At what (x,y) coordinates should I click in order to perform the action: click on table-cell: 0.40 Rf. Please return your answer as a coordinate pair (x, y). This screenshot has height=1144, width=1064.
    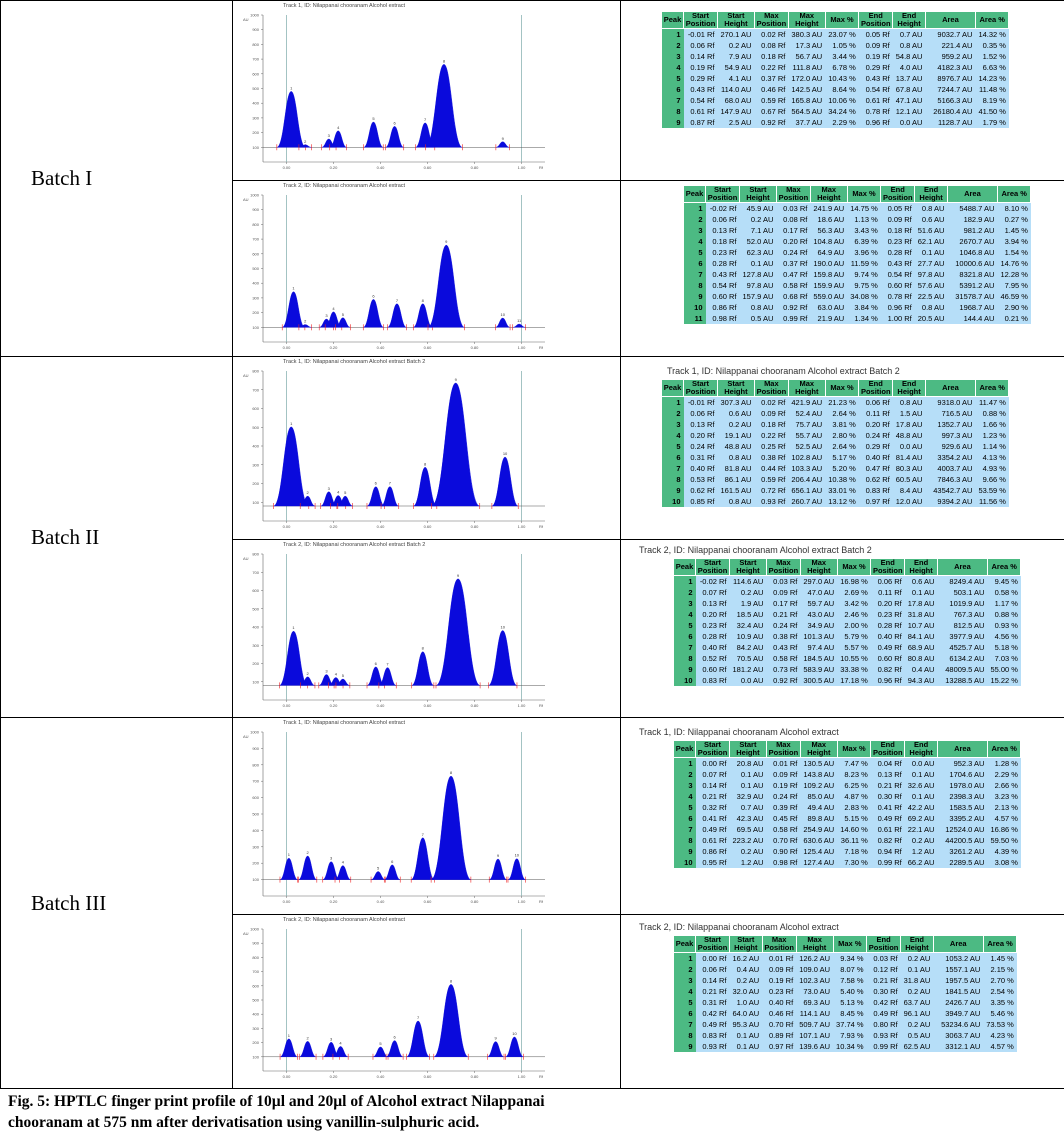
    Looking at the image, I should click on (887, 636).